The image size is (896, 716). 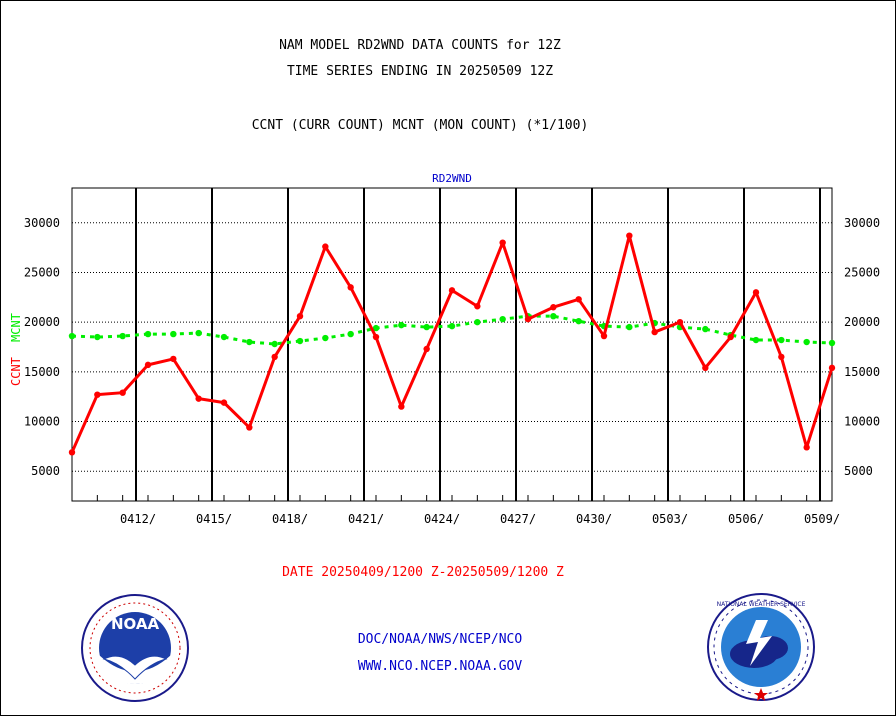 What do you see at coordinates (822, 519) in the screenshot?
I see `x-tick-label: 0509/` at bounding box center [822, 519].